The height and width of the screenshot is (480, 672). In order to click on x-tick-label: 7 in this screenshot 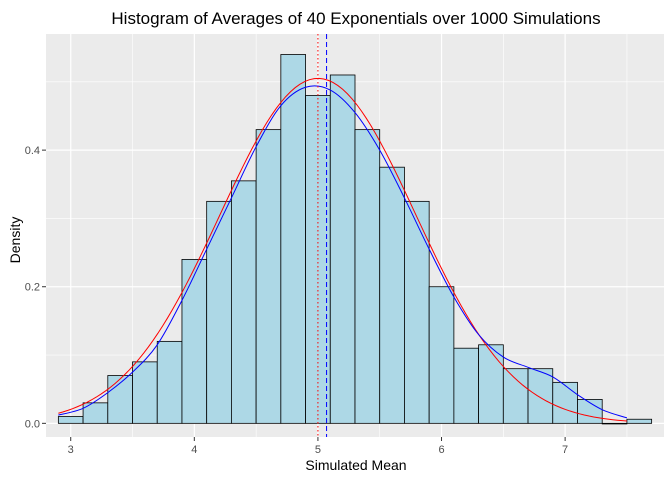, I will do `click(565, 450)`.